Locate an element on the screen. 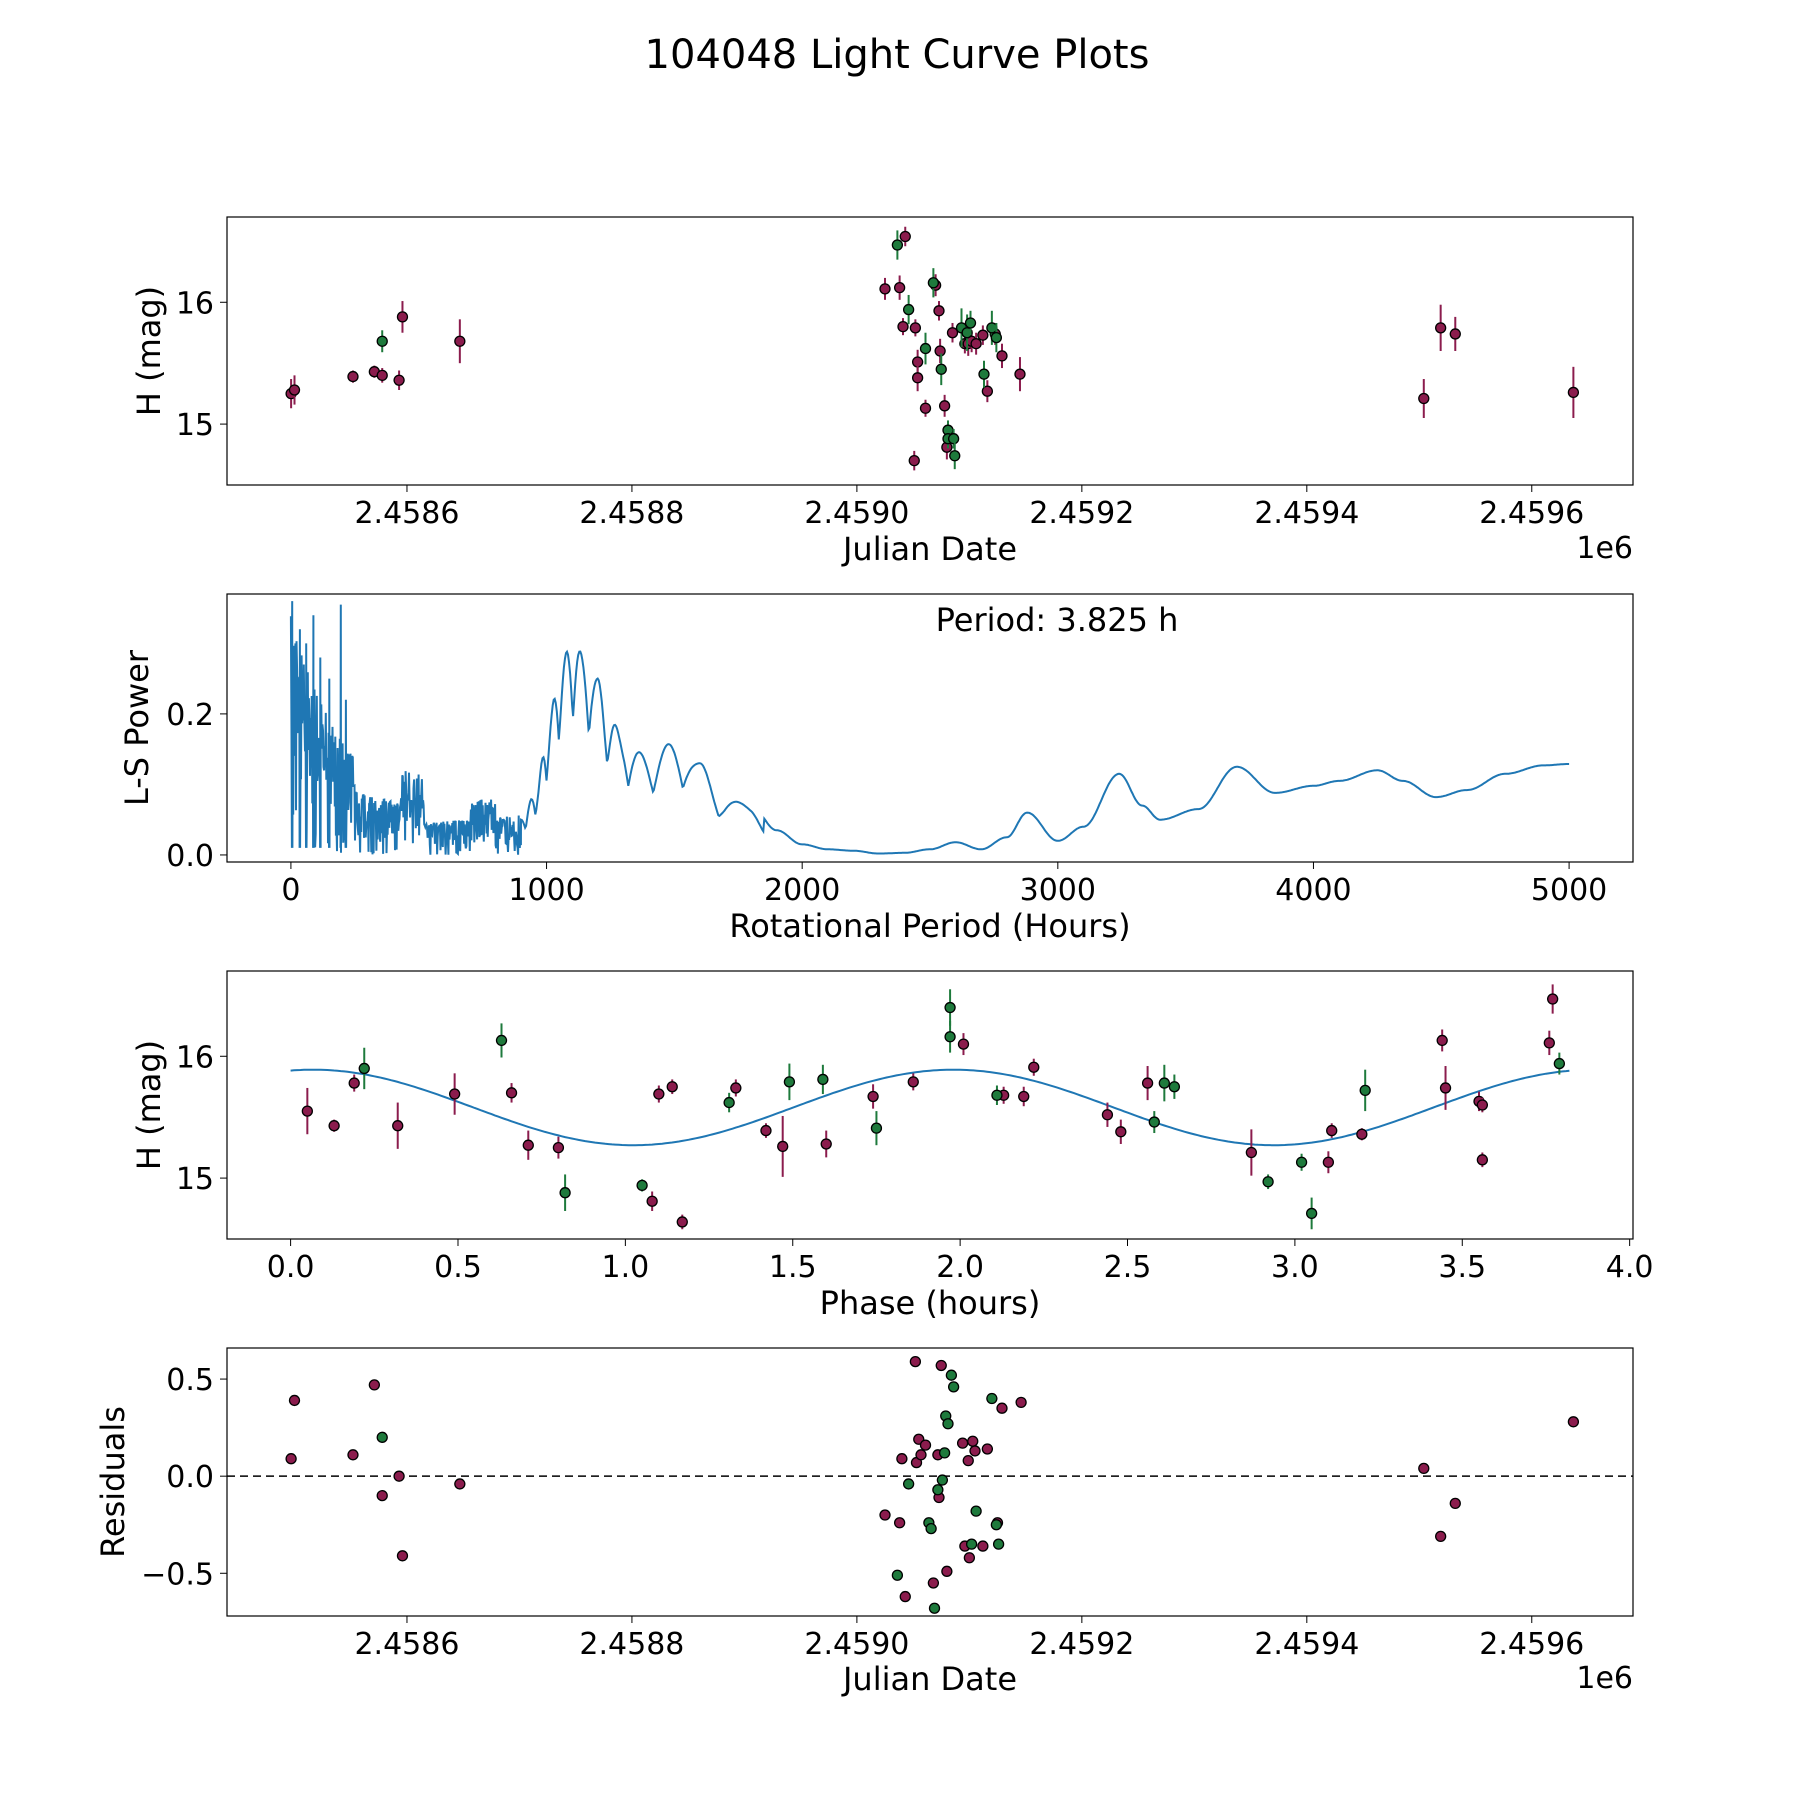 This screenshot has height=1800, width=1800. residuals-x-offset-text: 1e6 is located at coordinates (1604, 1678).